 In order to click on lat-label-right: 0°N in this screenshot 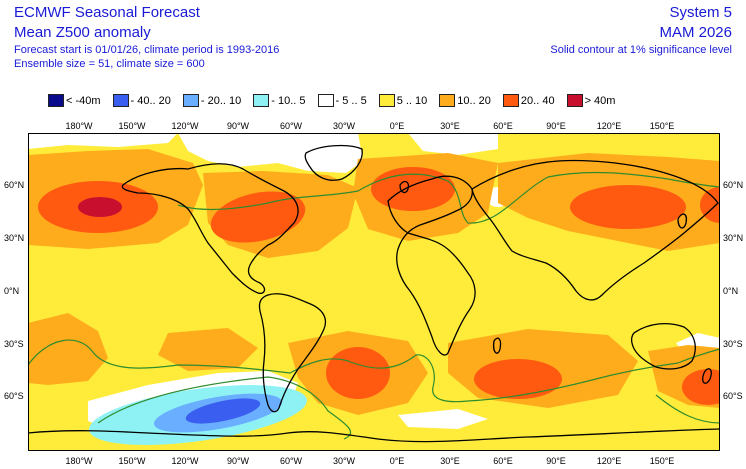, I will do `click(731, 291)`.